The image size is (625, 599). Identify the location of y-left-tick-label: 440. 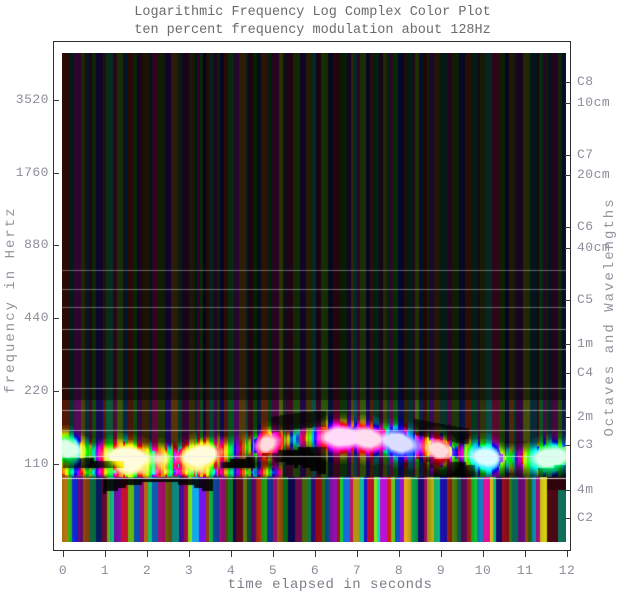
(36, 318).